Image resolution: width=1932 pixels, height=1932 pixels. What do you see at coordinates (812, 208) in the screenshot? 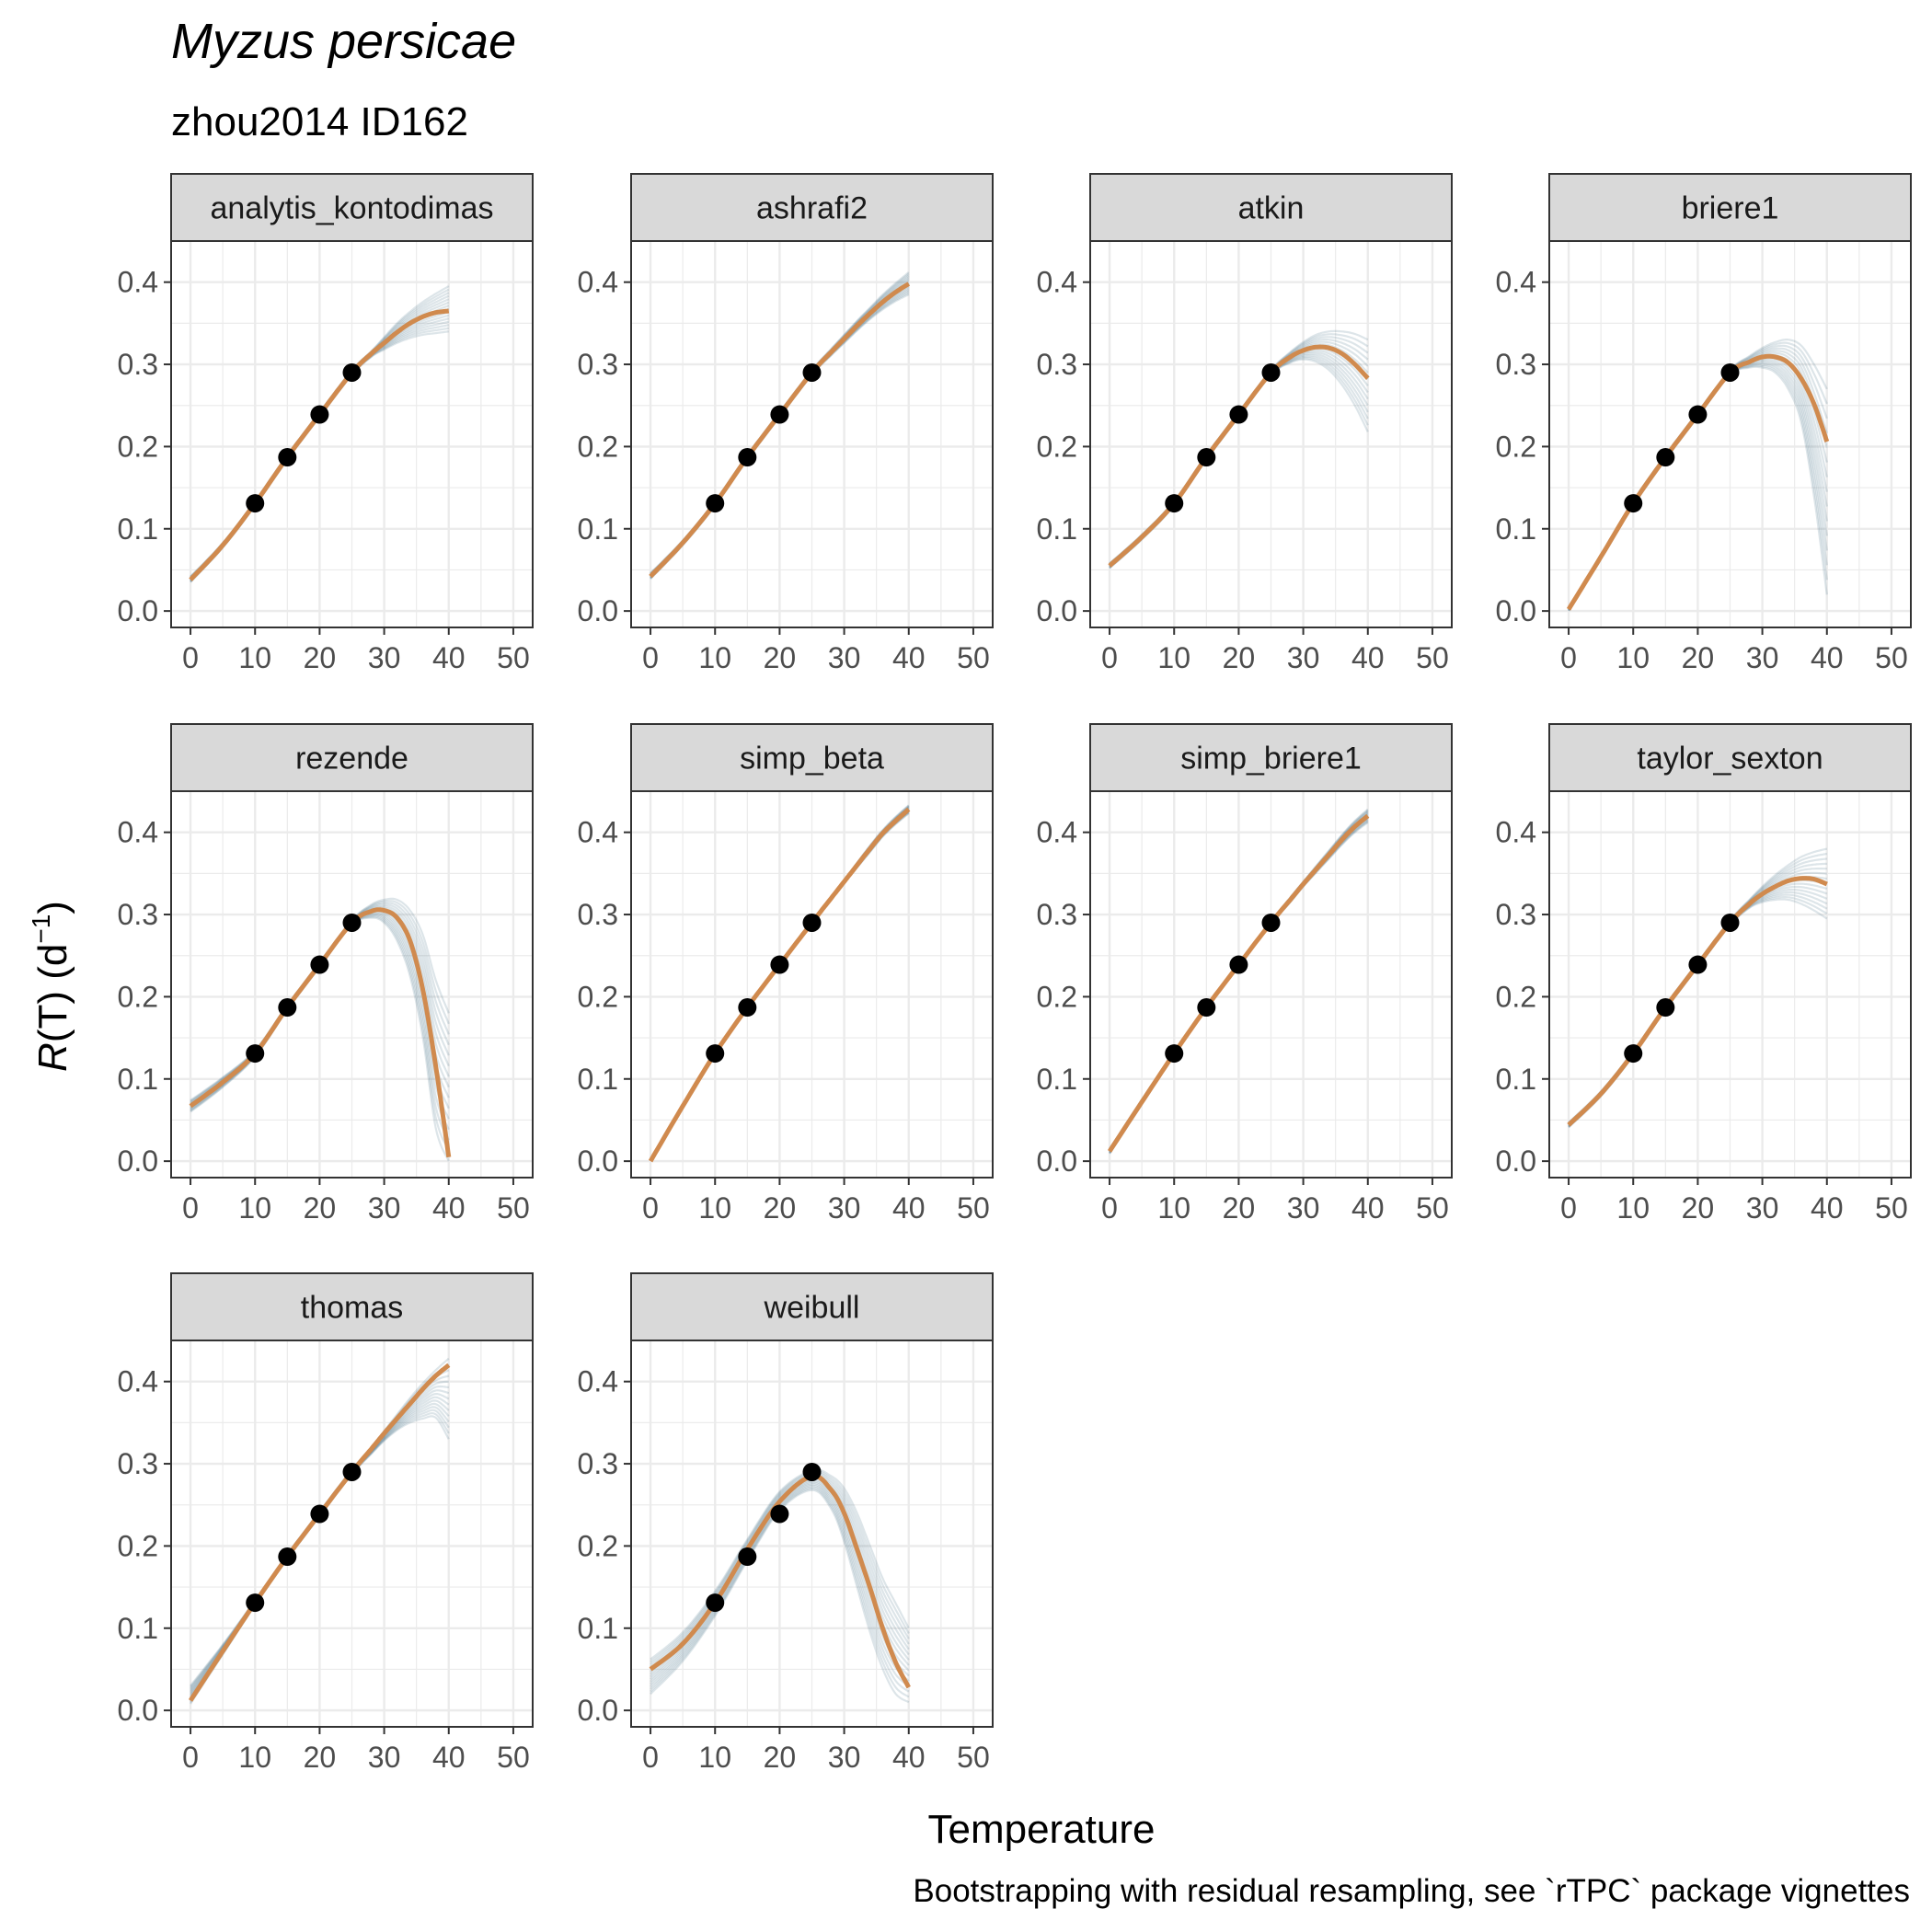
I see `facet-strip-label: ashrafi2` at bounding box center [812, 208].